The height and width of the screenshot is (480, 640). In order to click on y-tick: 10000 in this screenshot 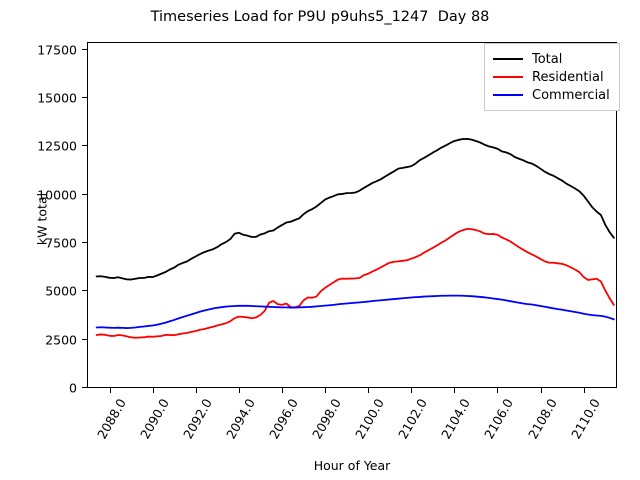, I will do `click(62, 194)`.